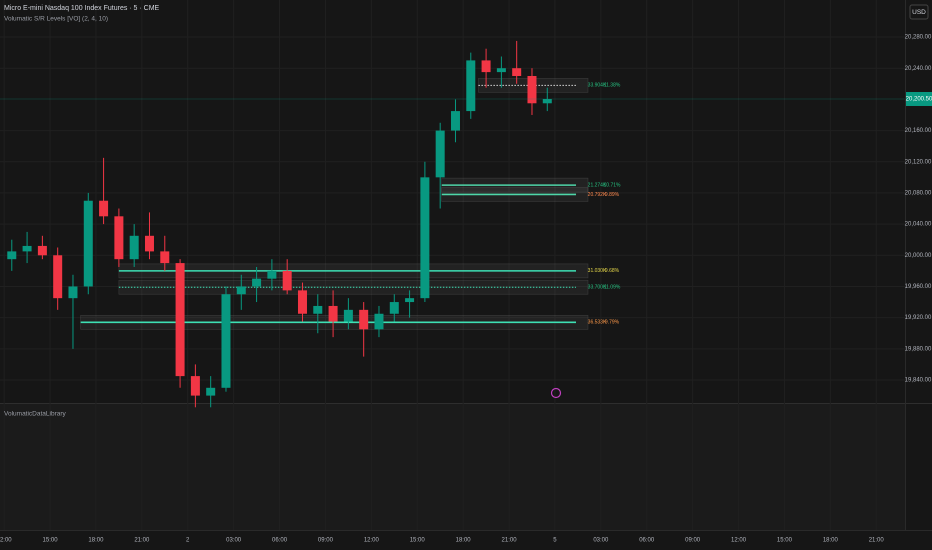  Describe the element at coordinates (612, 323) in the screenshot. I see `level-percent: 9.79%` at that location.